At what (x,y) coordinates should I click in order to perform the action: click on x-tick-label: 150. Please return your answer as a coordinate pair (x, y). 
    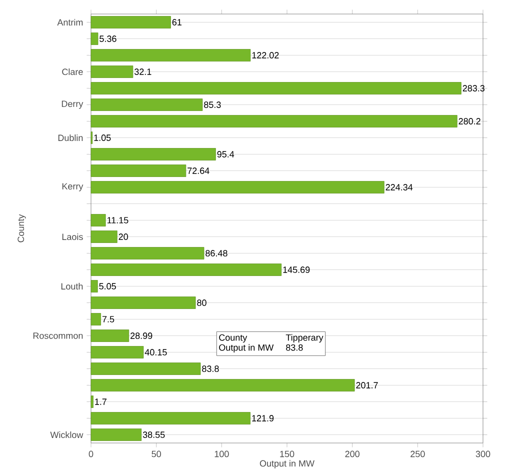
    Looking at the image, I should click on (287, 454).